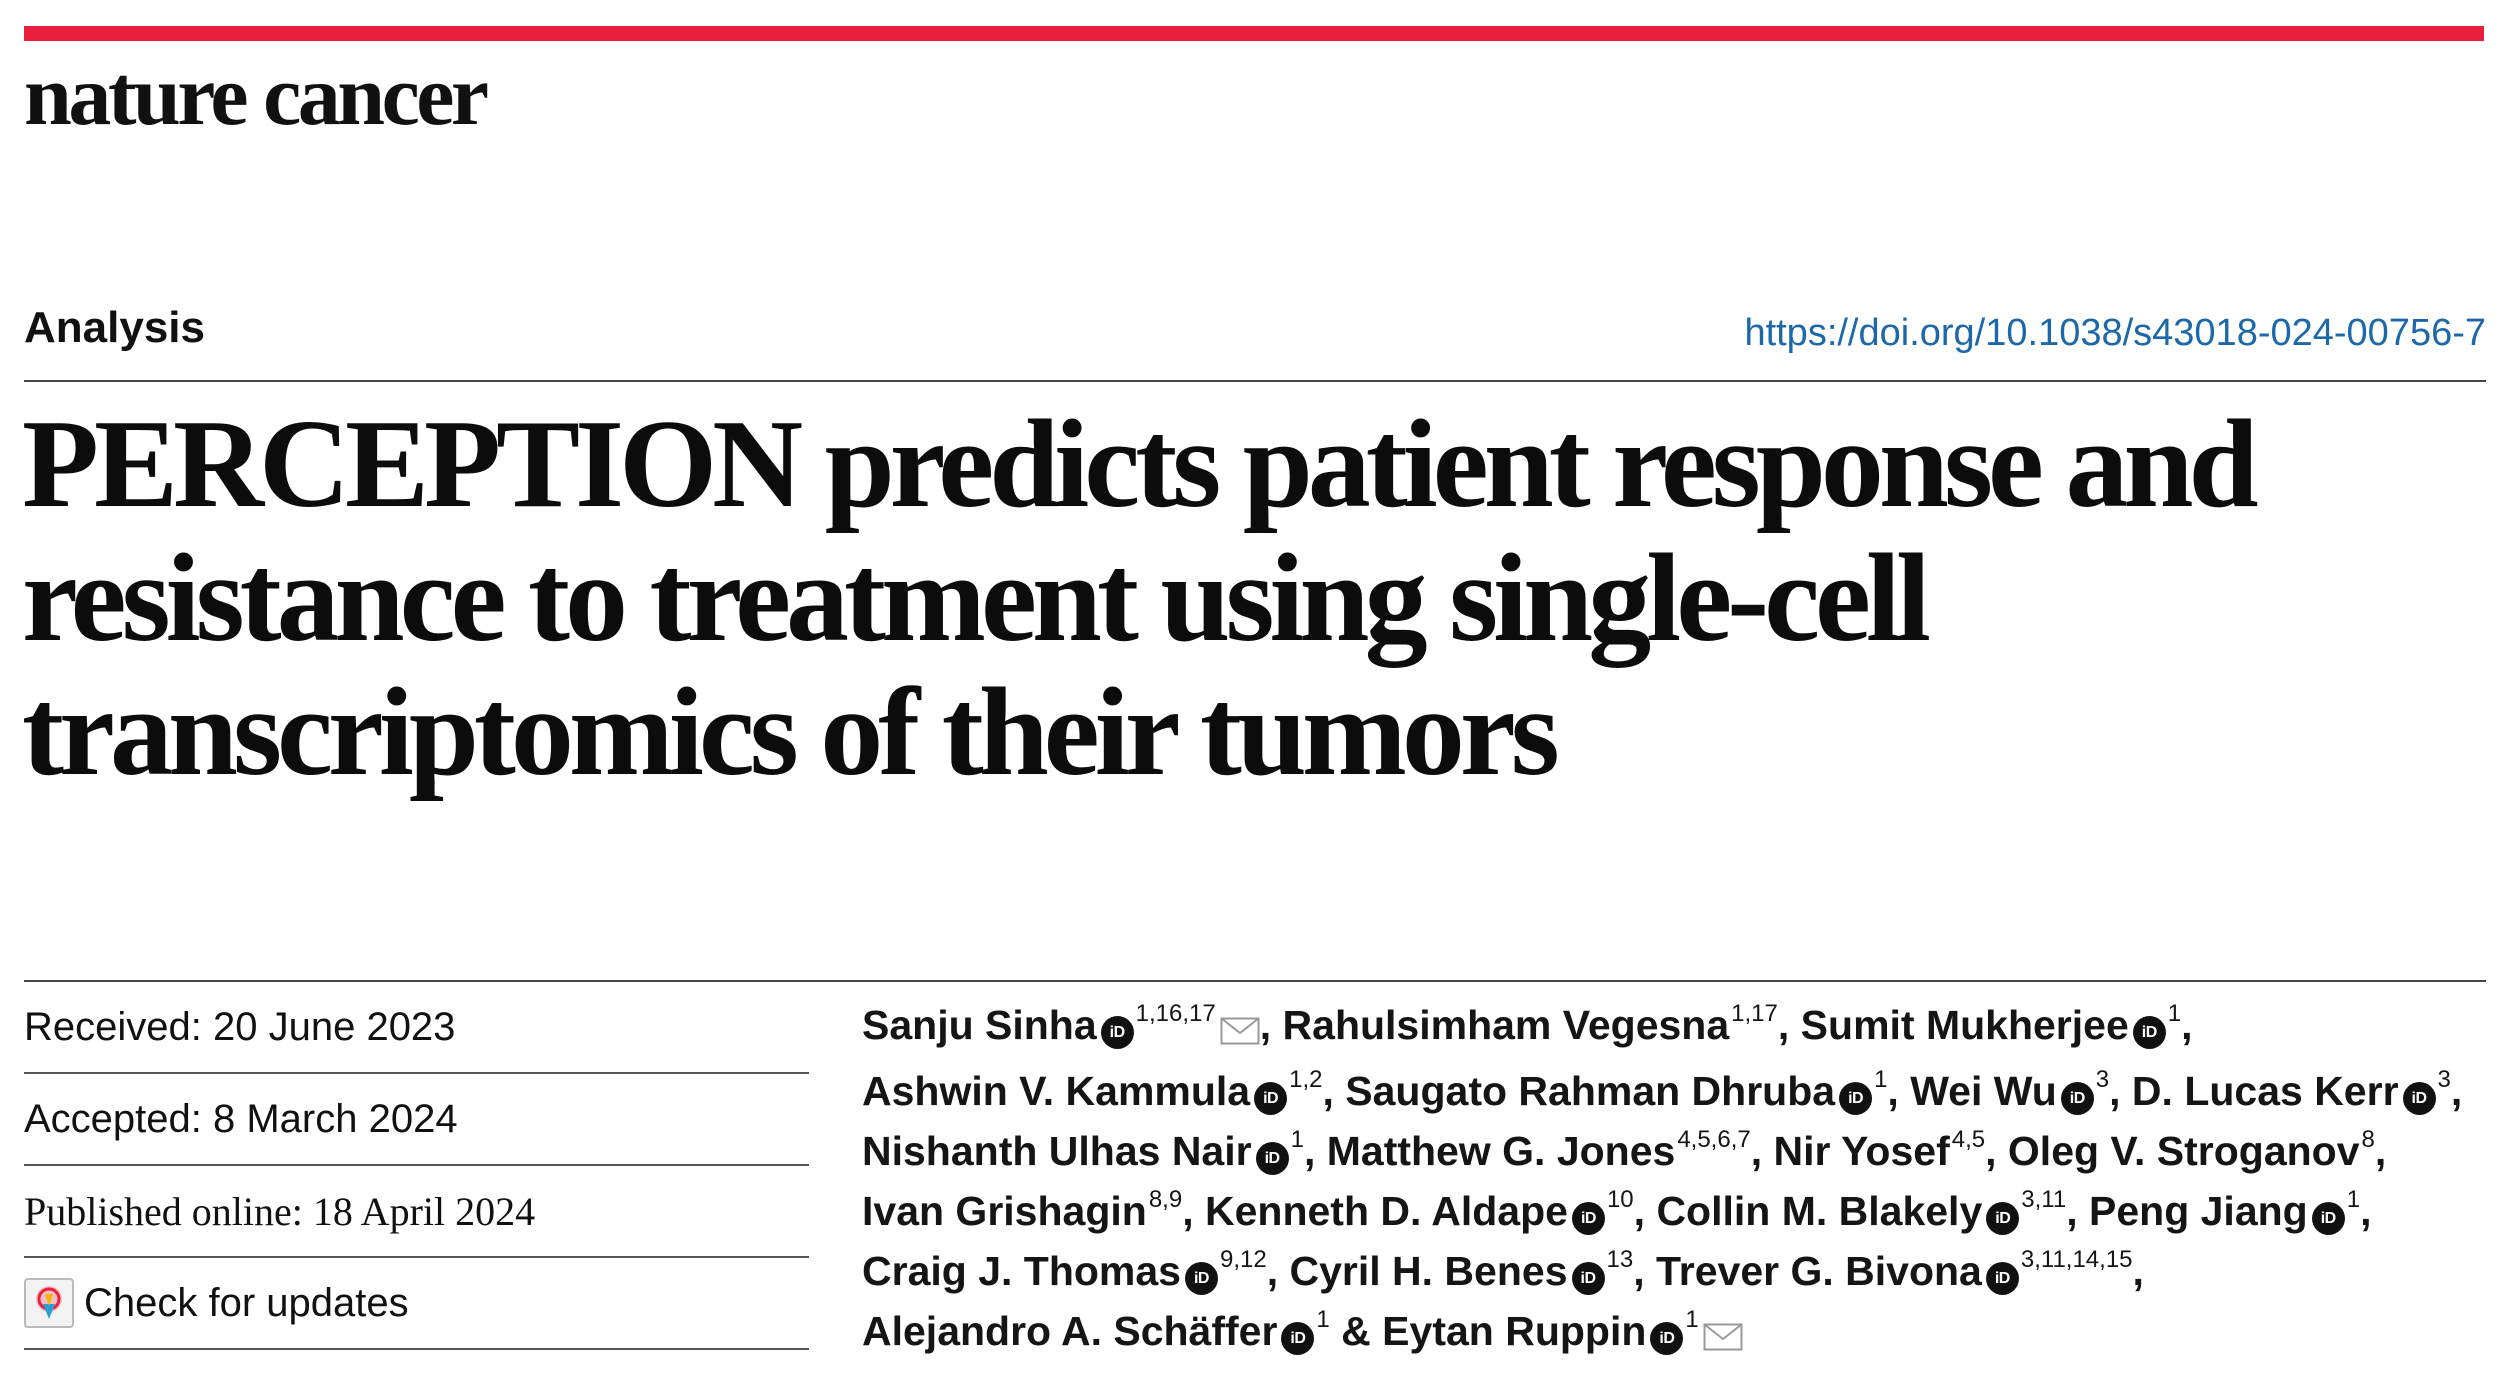 The image size is (2507, 1373). Describe the element at coordinates (2368, 1139) in the screenshot. I see `affiliation-superscript: 8` at that location.